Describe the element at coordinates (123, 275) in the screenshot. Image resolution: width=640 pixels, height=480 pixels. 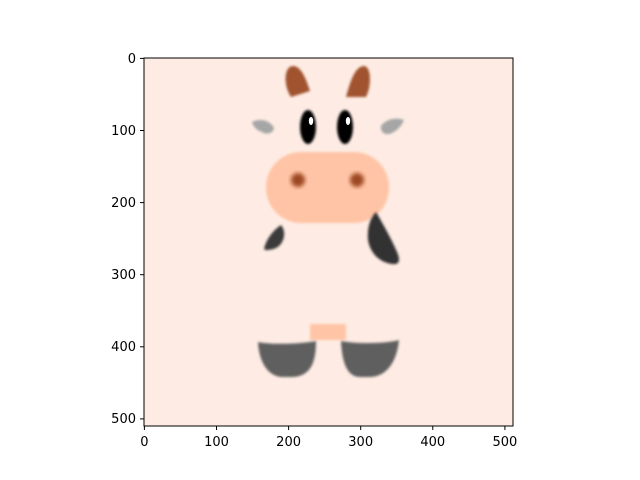
I see `y-tick-label: 300` at that location.